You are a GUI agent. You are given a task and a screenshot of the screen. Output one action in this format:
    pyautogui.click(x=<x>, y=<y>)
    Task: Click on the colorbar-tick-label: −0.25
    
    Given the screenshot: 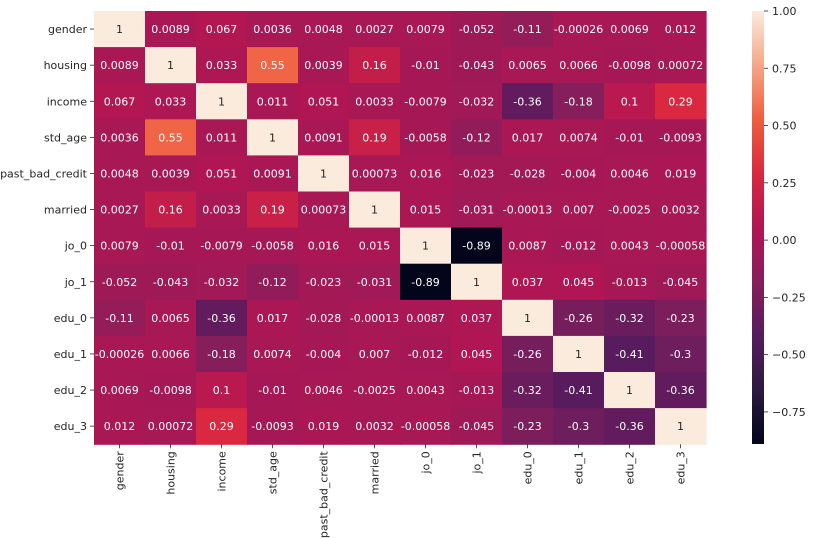 What is the action you would take?
    pyautogui.click(x=789, y=297)
    